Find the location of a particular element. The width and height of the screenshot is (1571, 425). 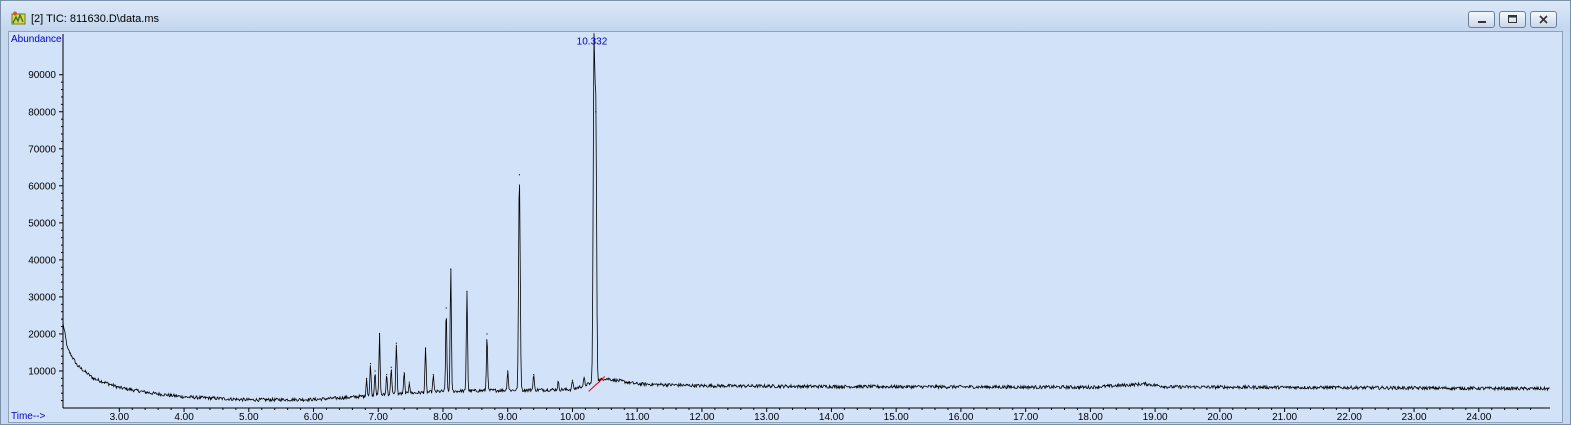

peak-annotation: 10.332 is located at coordinates (592, 42).